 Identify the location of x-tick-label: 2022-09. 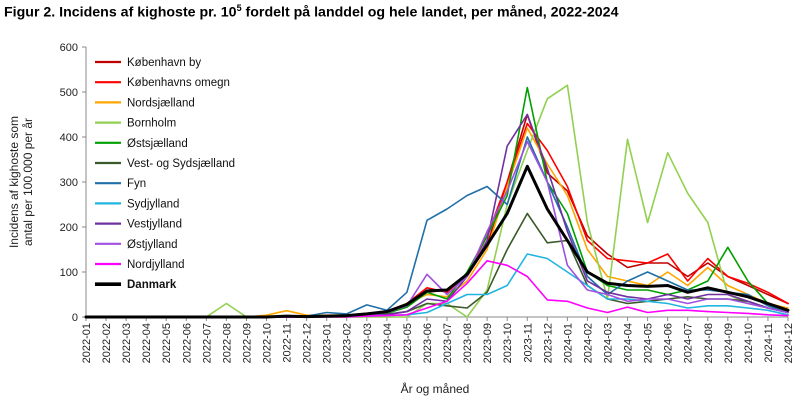
(247, 343).